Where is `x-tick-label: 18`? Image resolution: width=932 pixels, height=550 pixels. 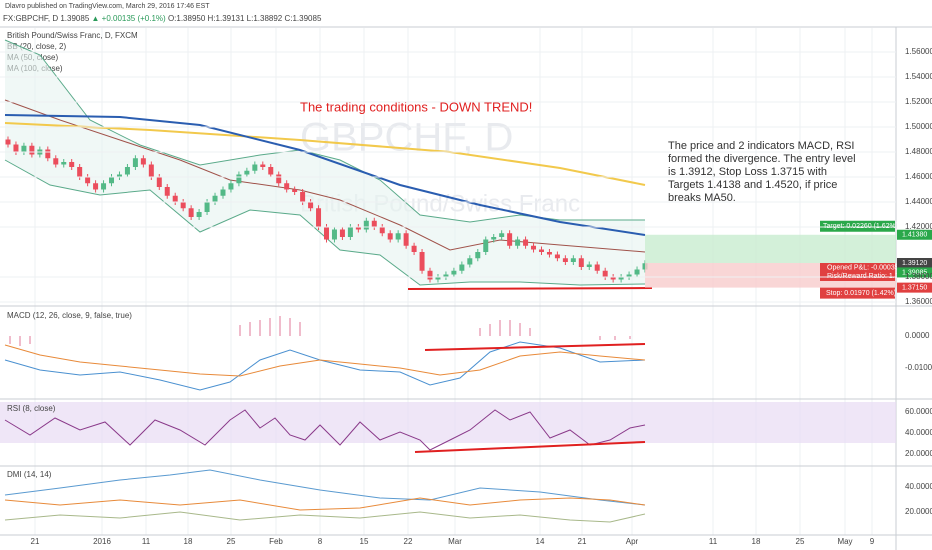
x-tick-label: 18 is located at coordinates (188, 541).